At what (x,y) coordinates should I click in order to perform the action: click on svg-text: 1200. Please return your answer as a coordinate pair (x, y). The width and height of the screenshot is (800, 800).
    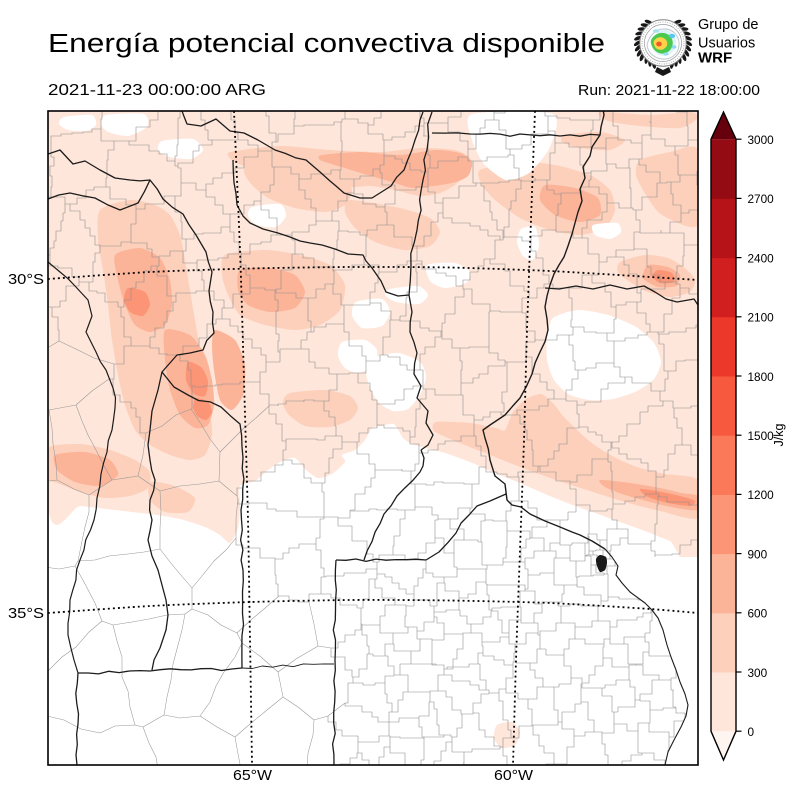
    Looking at the image, I should click on (761, 495).